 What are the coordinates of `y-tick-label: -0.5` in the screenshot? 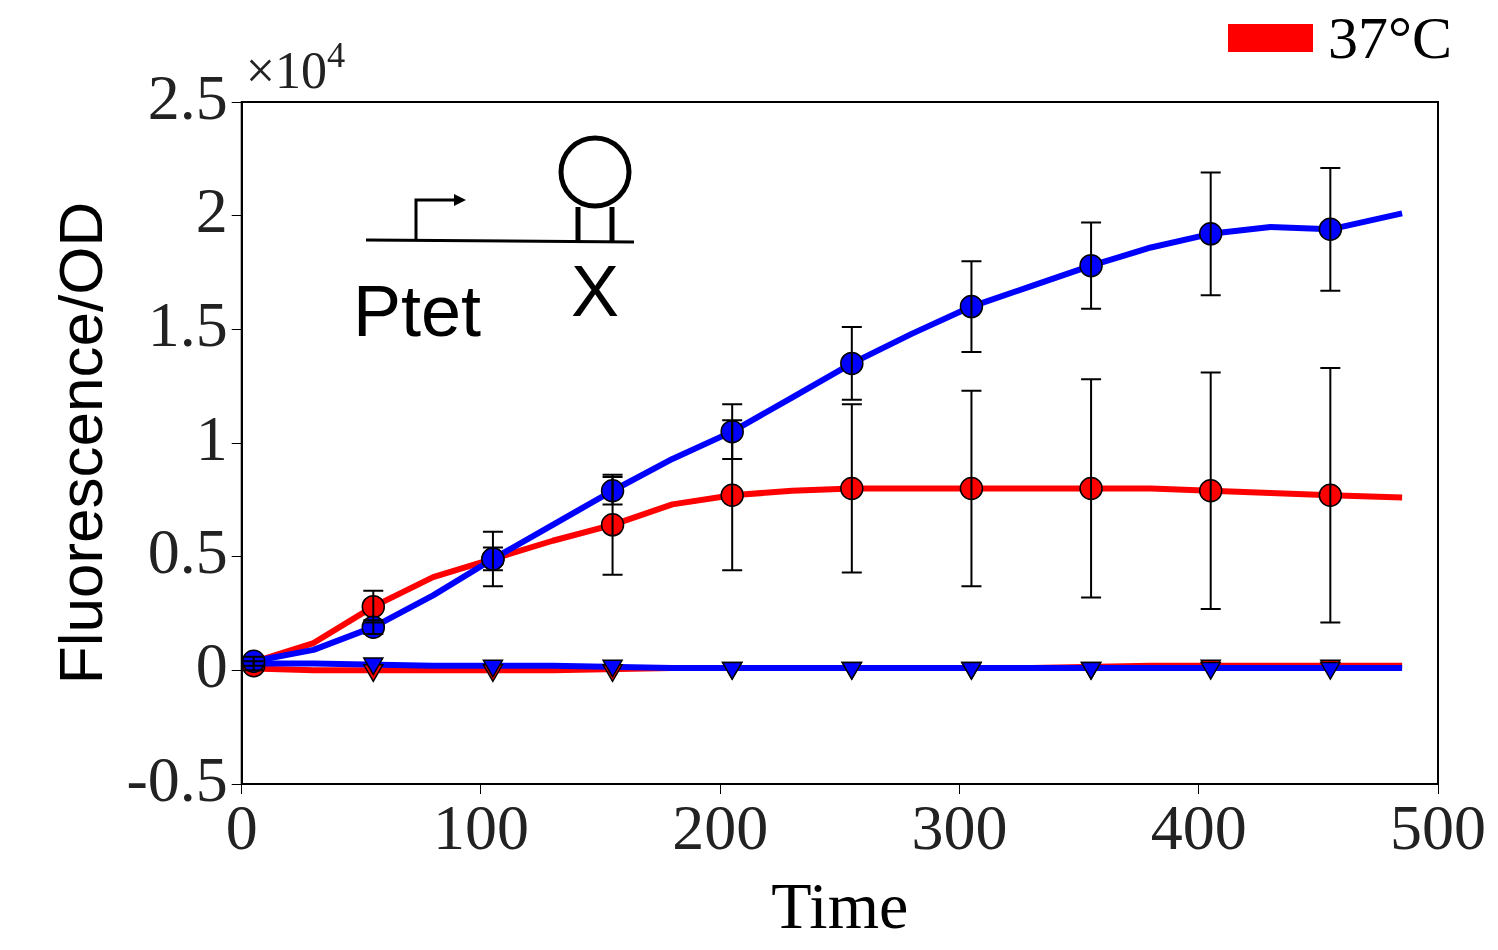 It's located at (177, 779).